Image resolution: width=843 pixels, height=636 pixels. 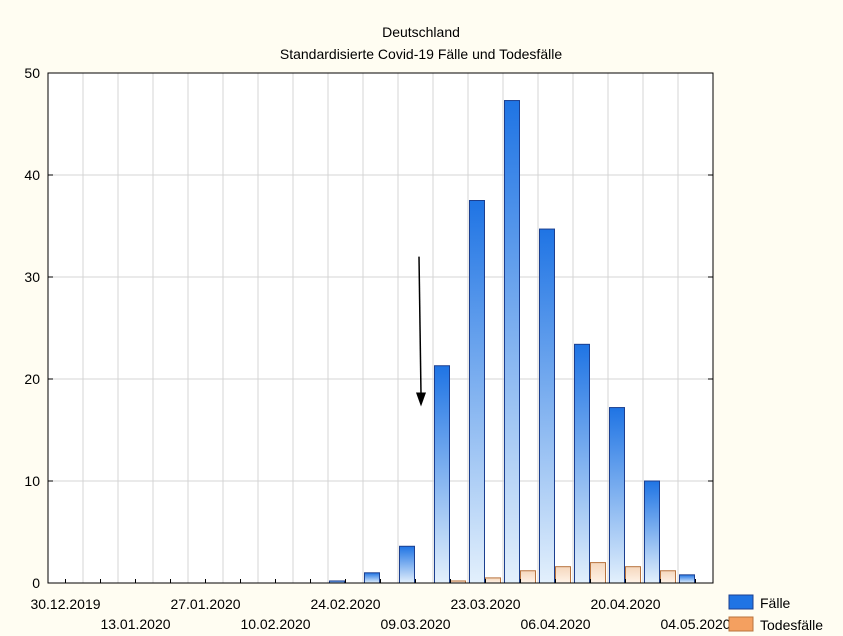 I want to click on legend-label-todesfaelle: Todesfälle, so click(x=791, y=625).